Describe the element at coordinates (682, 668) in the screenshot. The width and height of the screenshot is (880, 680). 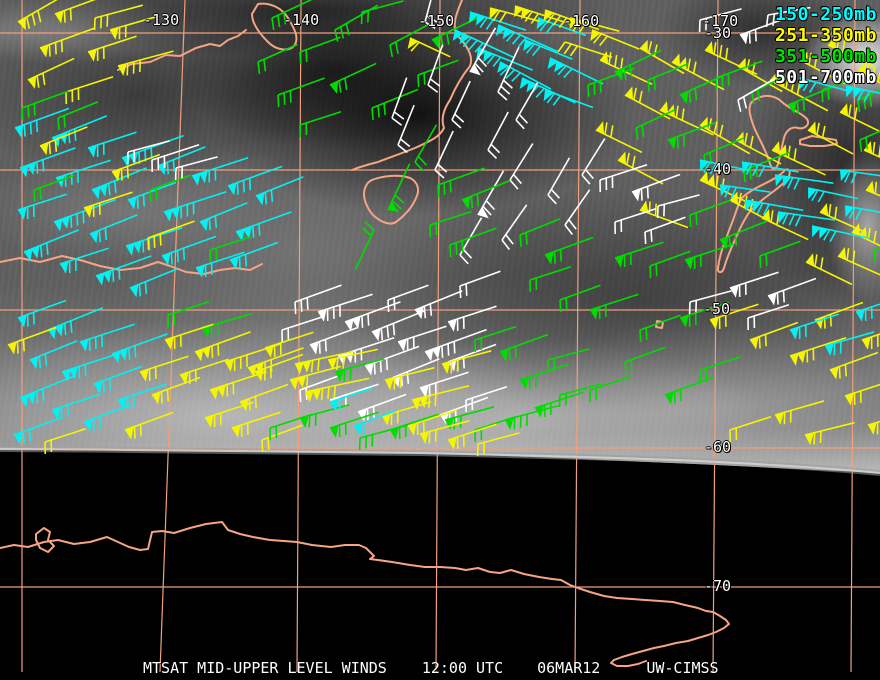
I see `caption-credit: UW-CIMSS` at that location.